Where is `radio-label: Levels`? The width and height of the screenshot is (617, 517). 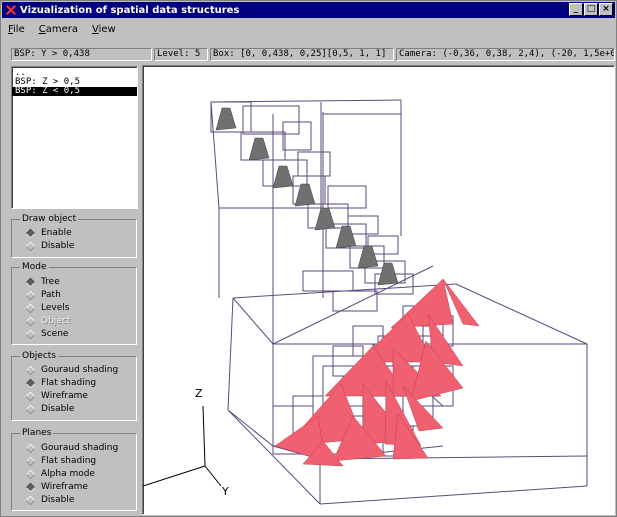
radio-label: Levels is located at coordinates (55, 308).